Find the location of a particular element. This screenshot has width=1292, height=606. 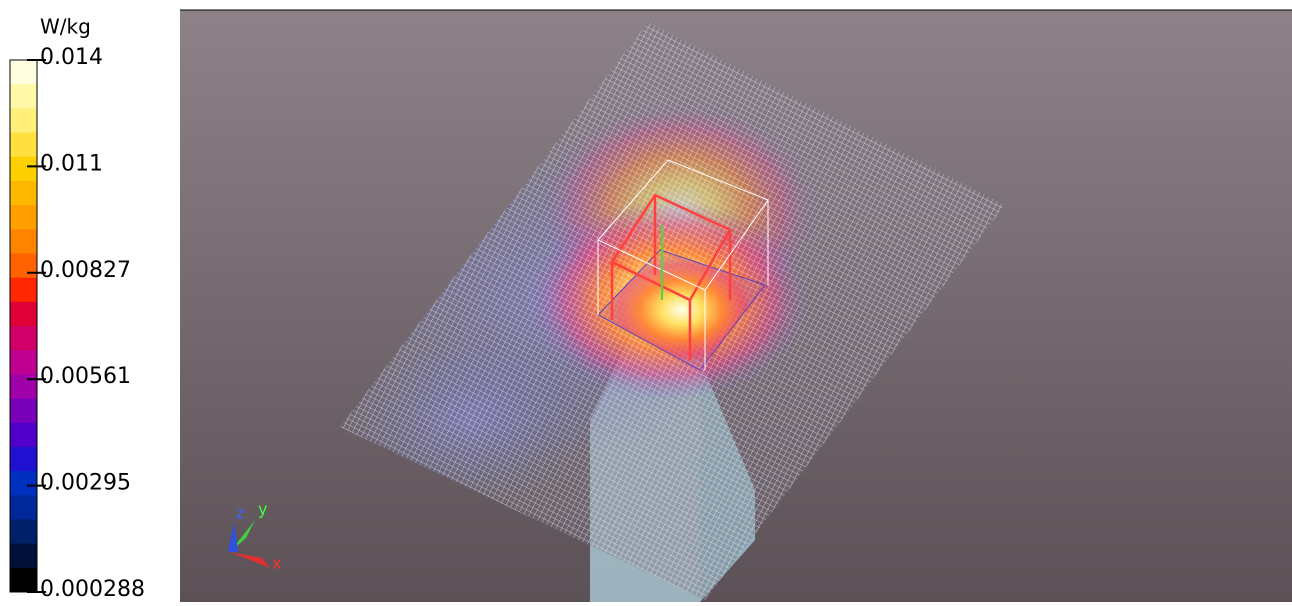

colorbar-unit: W/kg is located at coordinates (65, 27).